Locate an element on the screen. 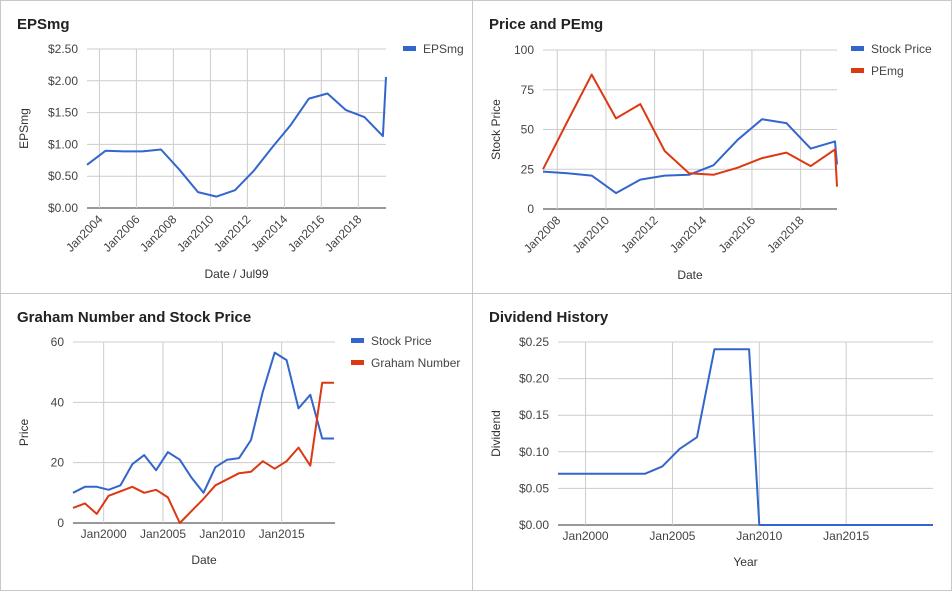  y-axis-title: Price is located at coordinates (24, 433).